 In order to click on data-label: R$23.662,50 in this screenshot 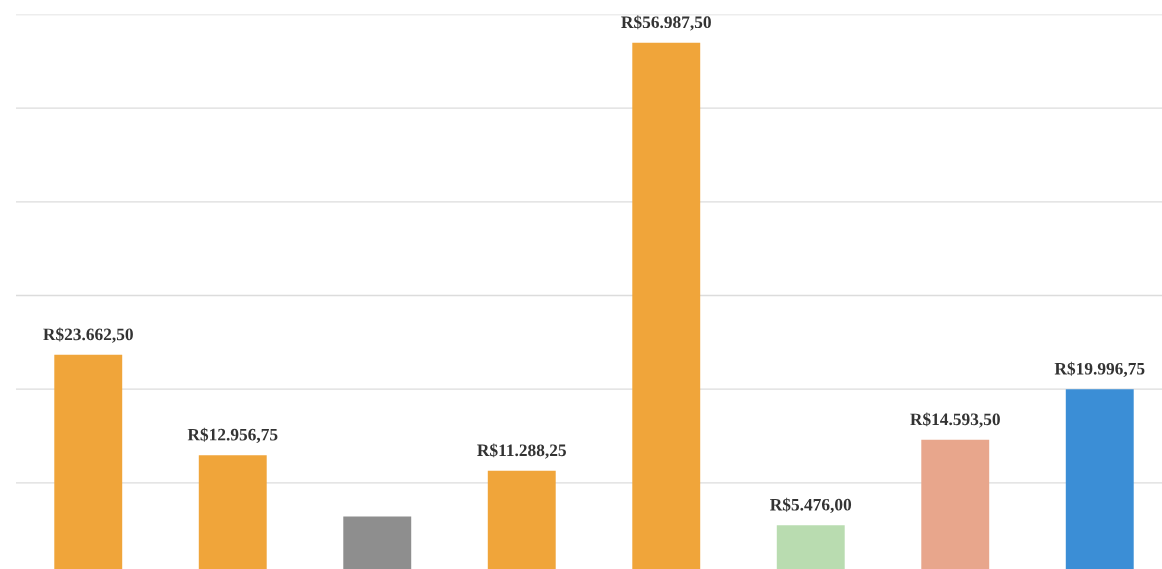, I will do `click(88, 335)`.